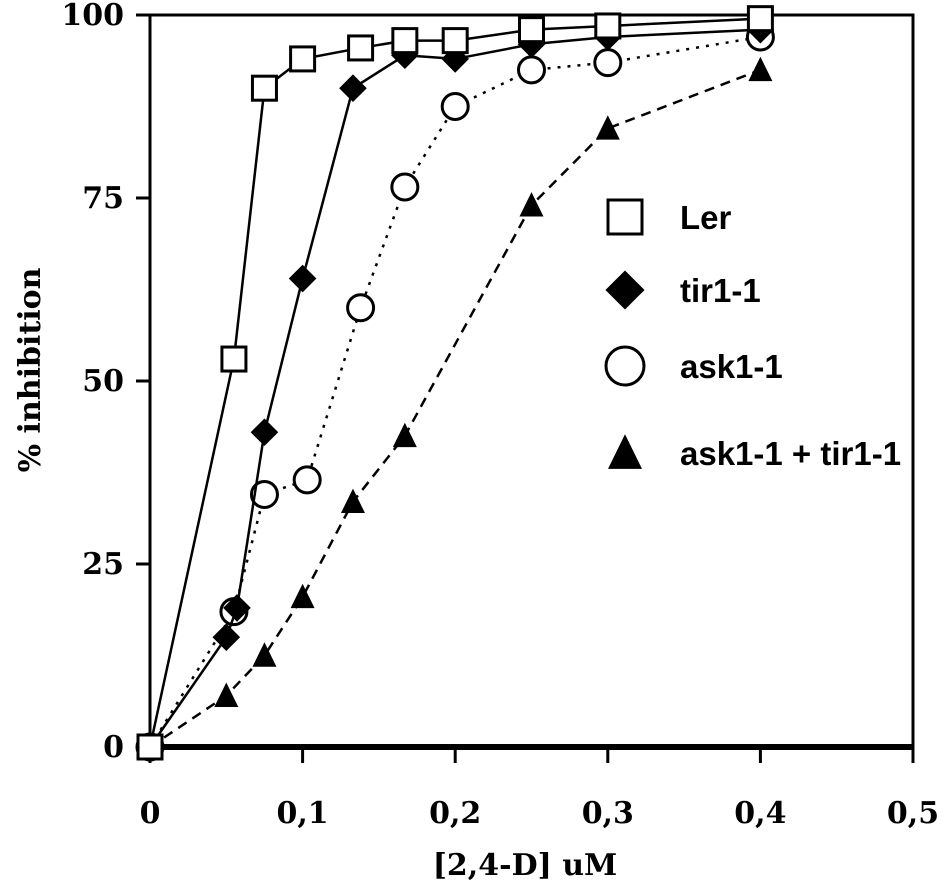 The width and height of the screenshot is (946, 893). What do you see at coordinates (720, 290) in the screenshot?
I see `legend-label: tir1-1` at bounding box center [720, 290].